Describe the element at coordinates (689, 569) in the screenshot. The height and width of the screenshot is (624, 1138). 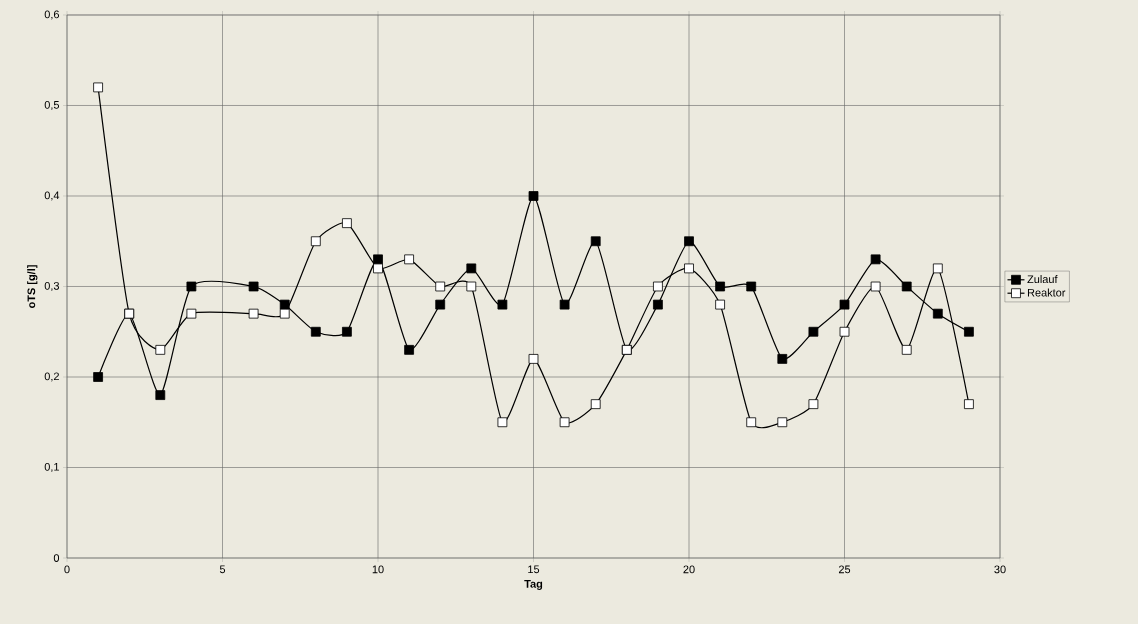
I see `x-tick-label: 20` at that location.